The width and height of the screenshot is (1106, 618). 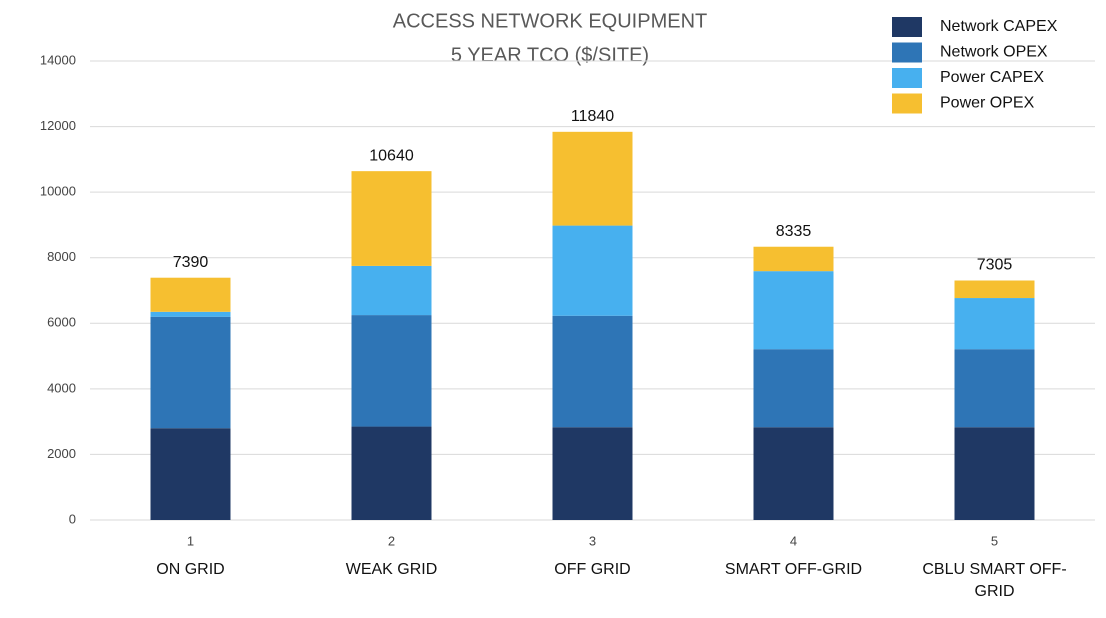 I want to click on y-tick-label: 8000, so click(x=61, y=256).